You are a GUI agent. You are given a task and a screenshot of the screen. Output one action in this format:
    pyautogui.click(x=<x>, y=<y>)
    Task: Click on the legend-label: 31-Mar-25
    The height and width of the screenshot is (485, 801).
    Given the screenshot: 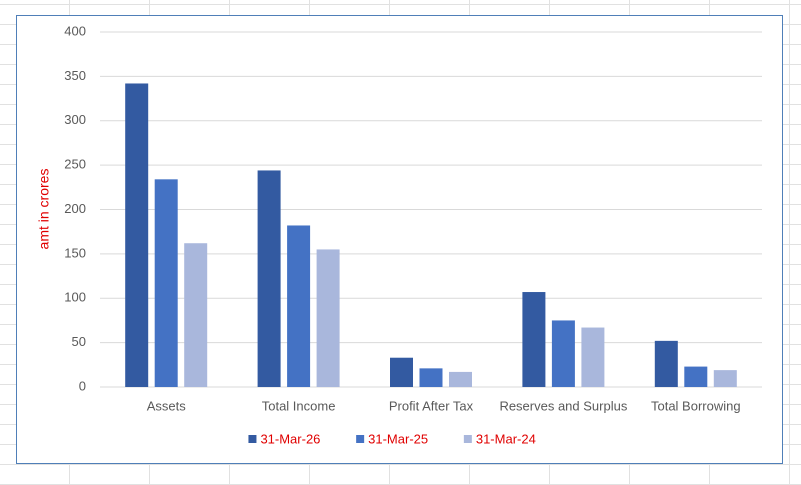 What is the action you would take?
    pyautogui.click(x=398, y=438)
    